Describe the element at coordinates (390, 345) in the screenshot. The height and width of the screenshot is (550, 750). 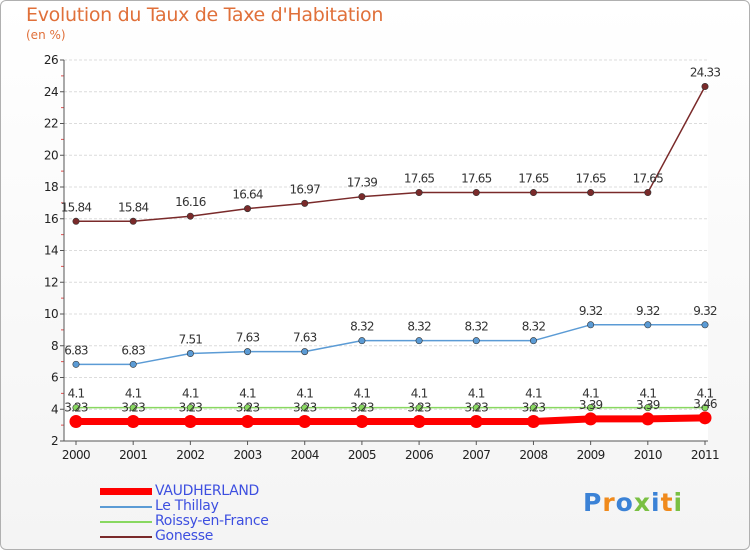
I see `series-line-le-thillay` at that location.